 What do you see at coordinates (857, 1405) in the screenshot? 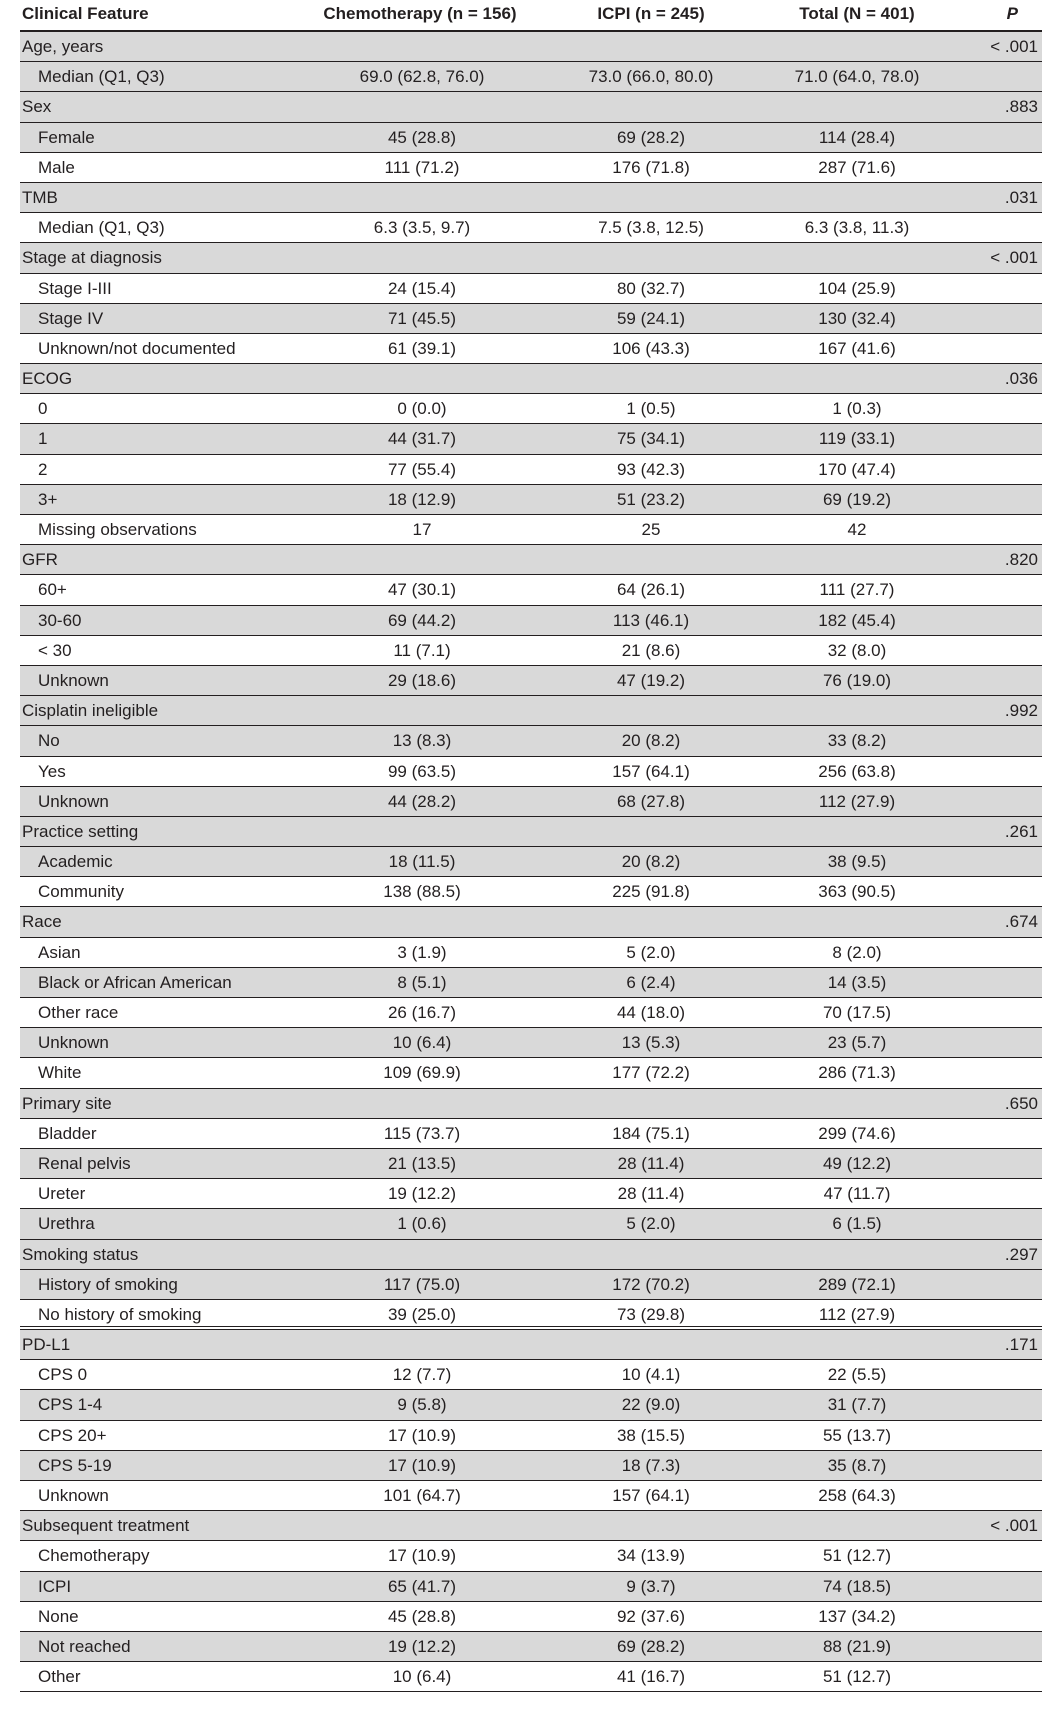
I see `cell-total: 31 (7.7)` at bounding box center [857, 1405].